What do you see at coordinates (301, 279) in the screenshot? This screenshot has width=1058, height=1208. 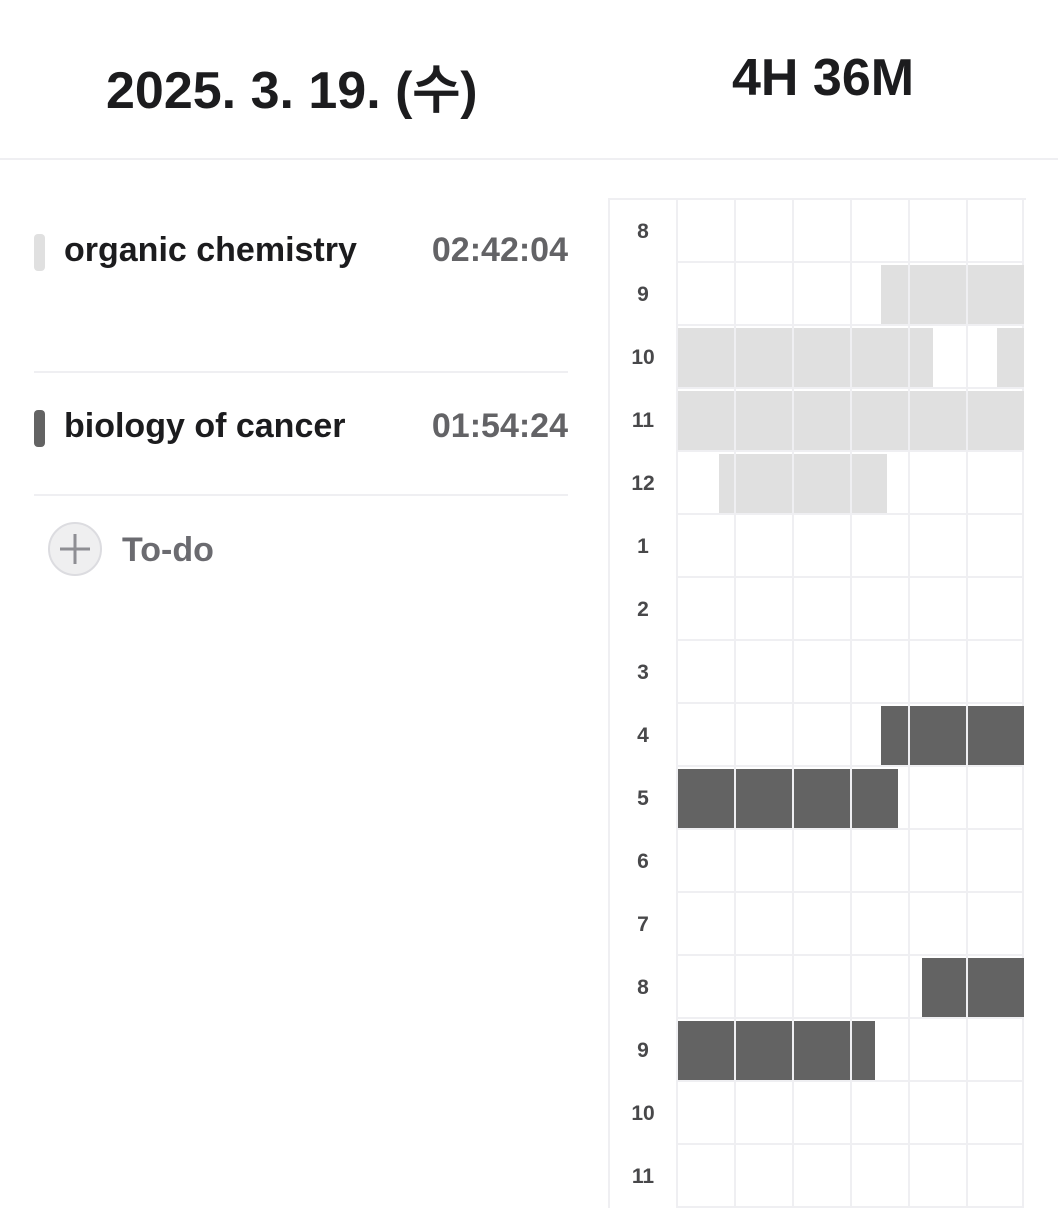 I see `task-item: organic chemistry 02:42:04` at bounding box center [301, 279].